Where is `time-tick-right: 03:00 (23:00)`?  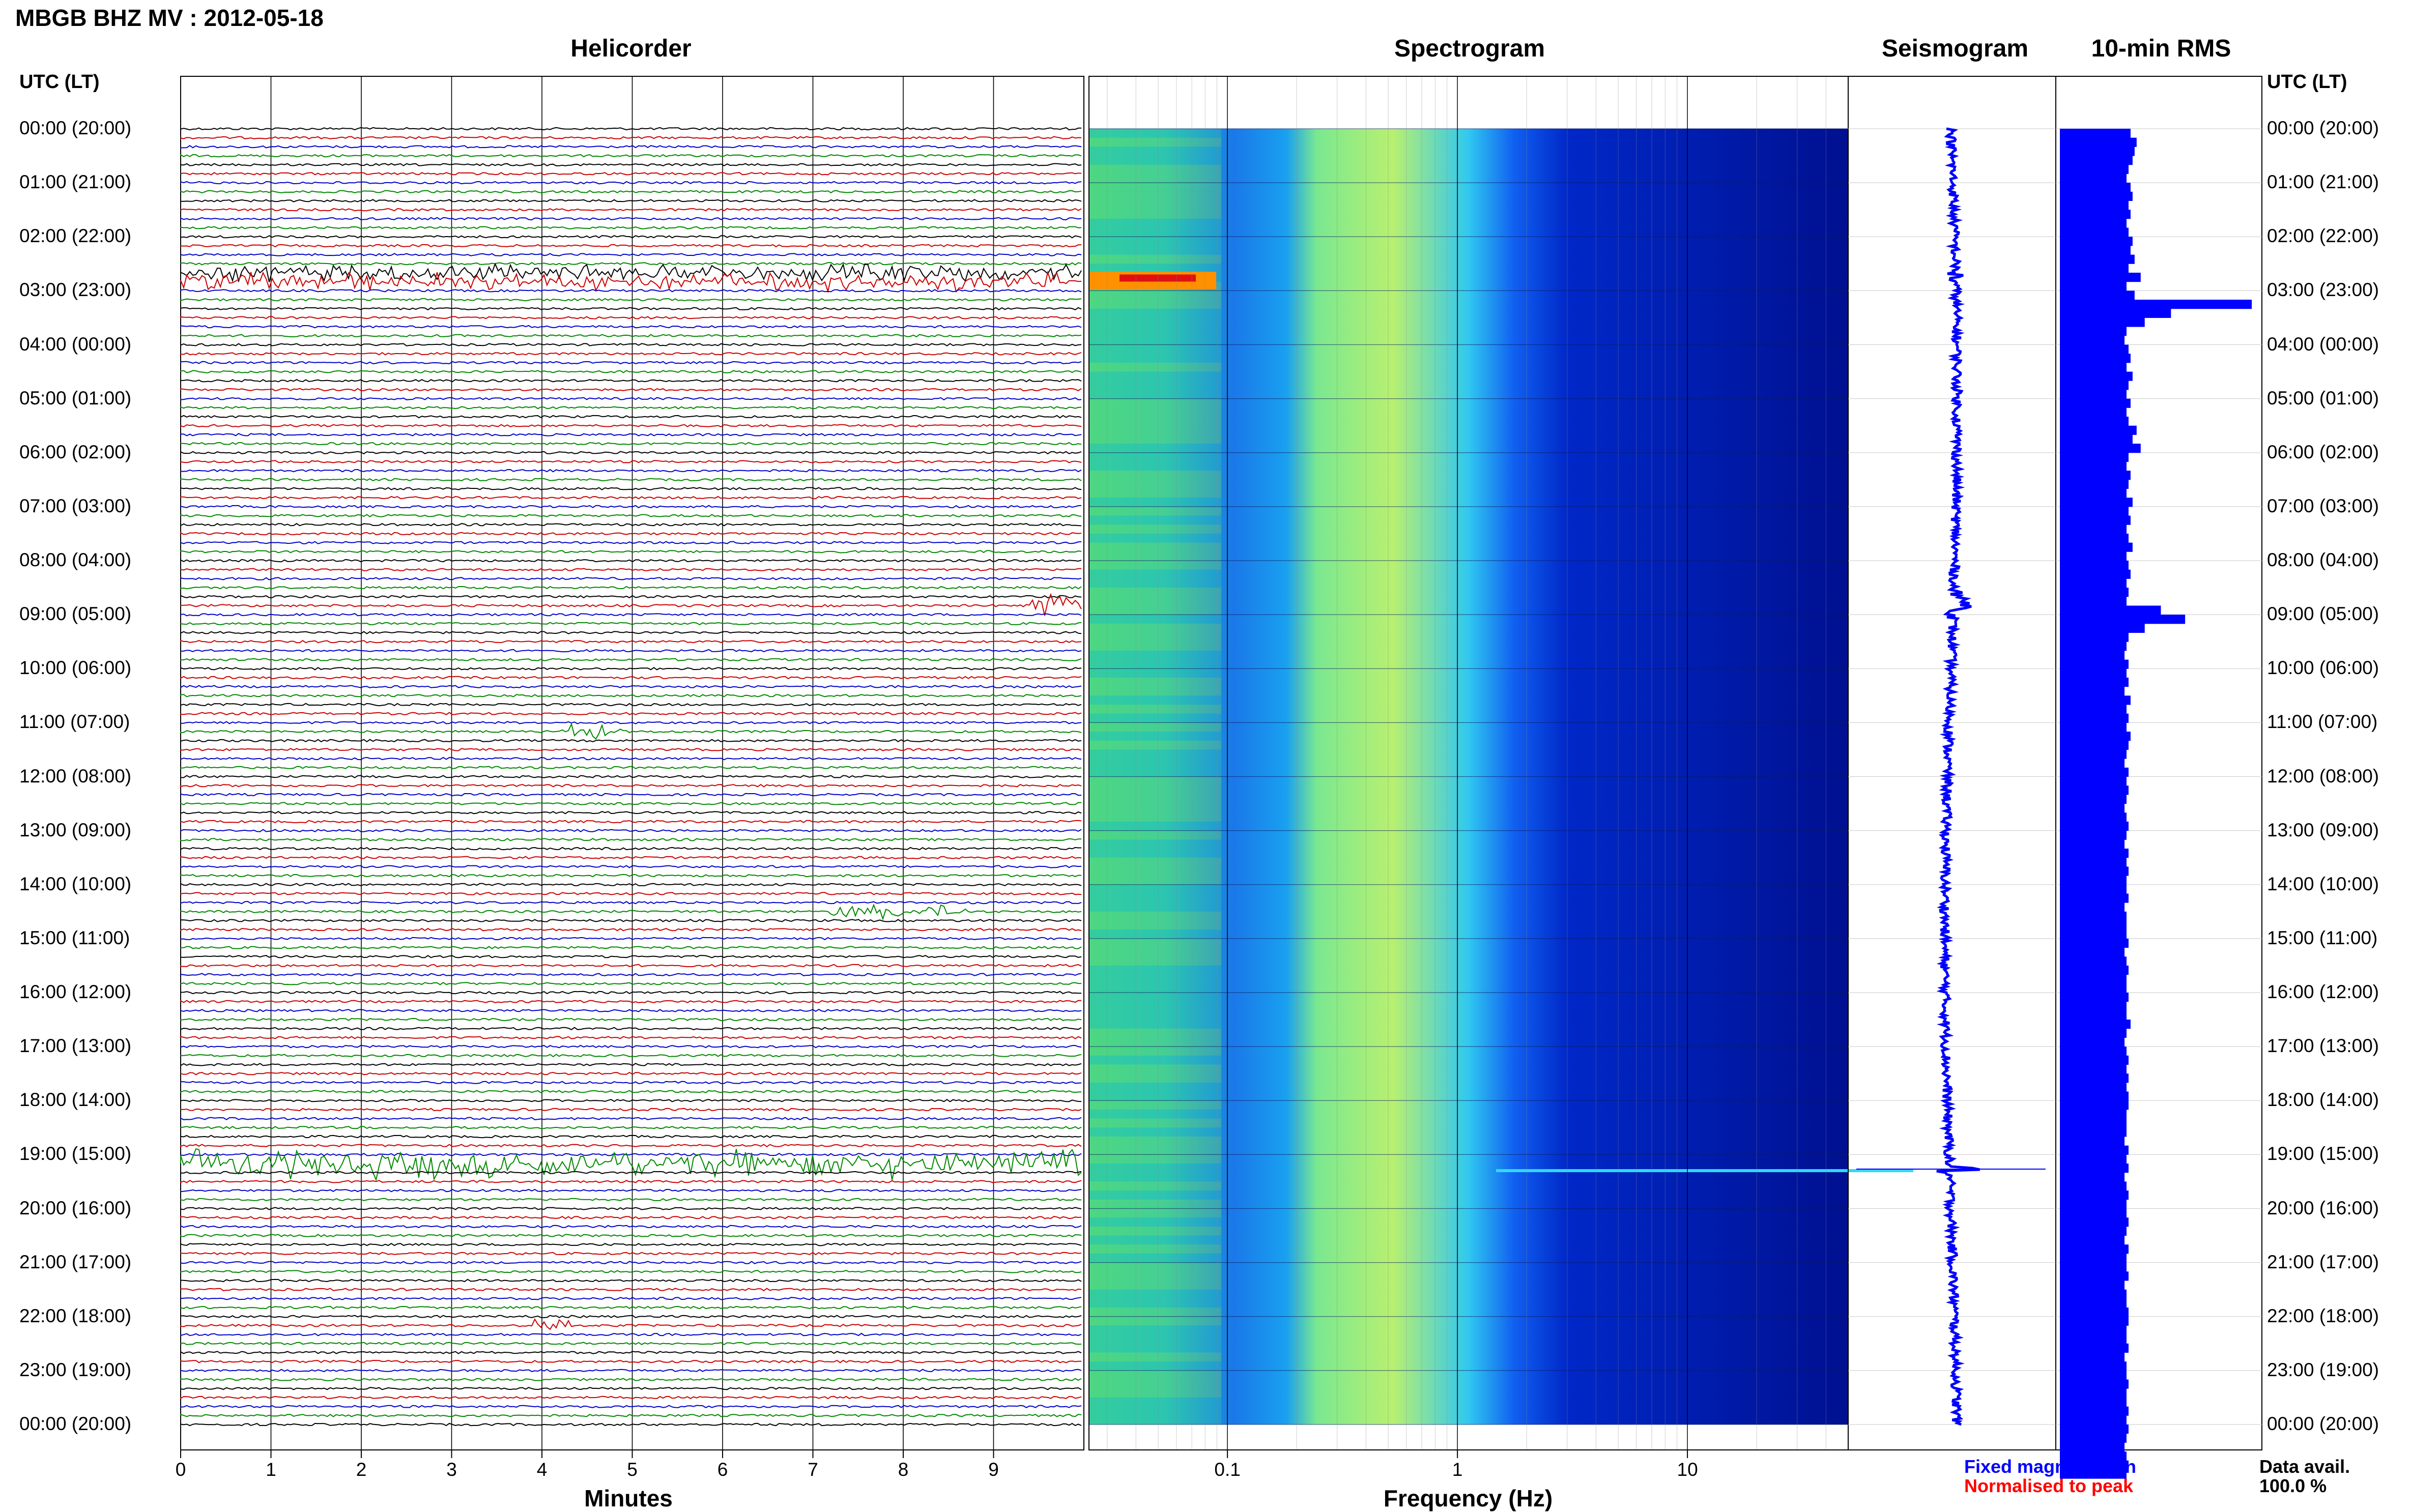 time-tick-right: 03:00 (23:00) is located at coordinates (2323, 290).